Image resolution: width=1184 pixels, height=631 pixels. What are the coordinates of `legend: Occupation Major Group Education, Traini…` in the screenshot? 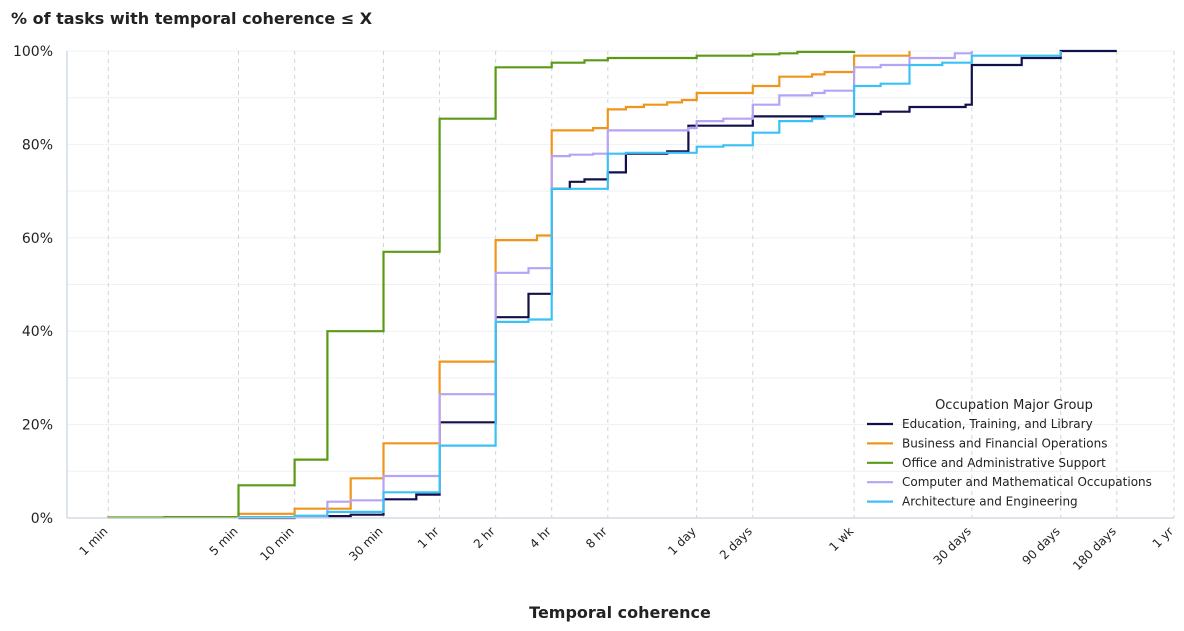 It's located at (1009, 453).